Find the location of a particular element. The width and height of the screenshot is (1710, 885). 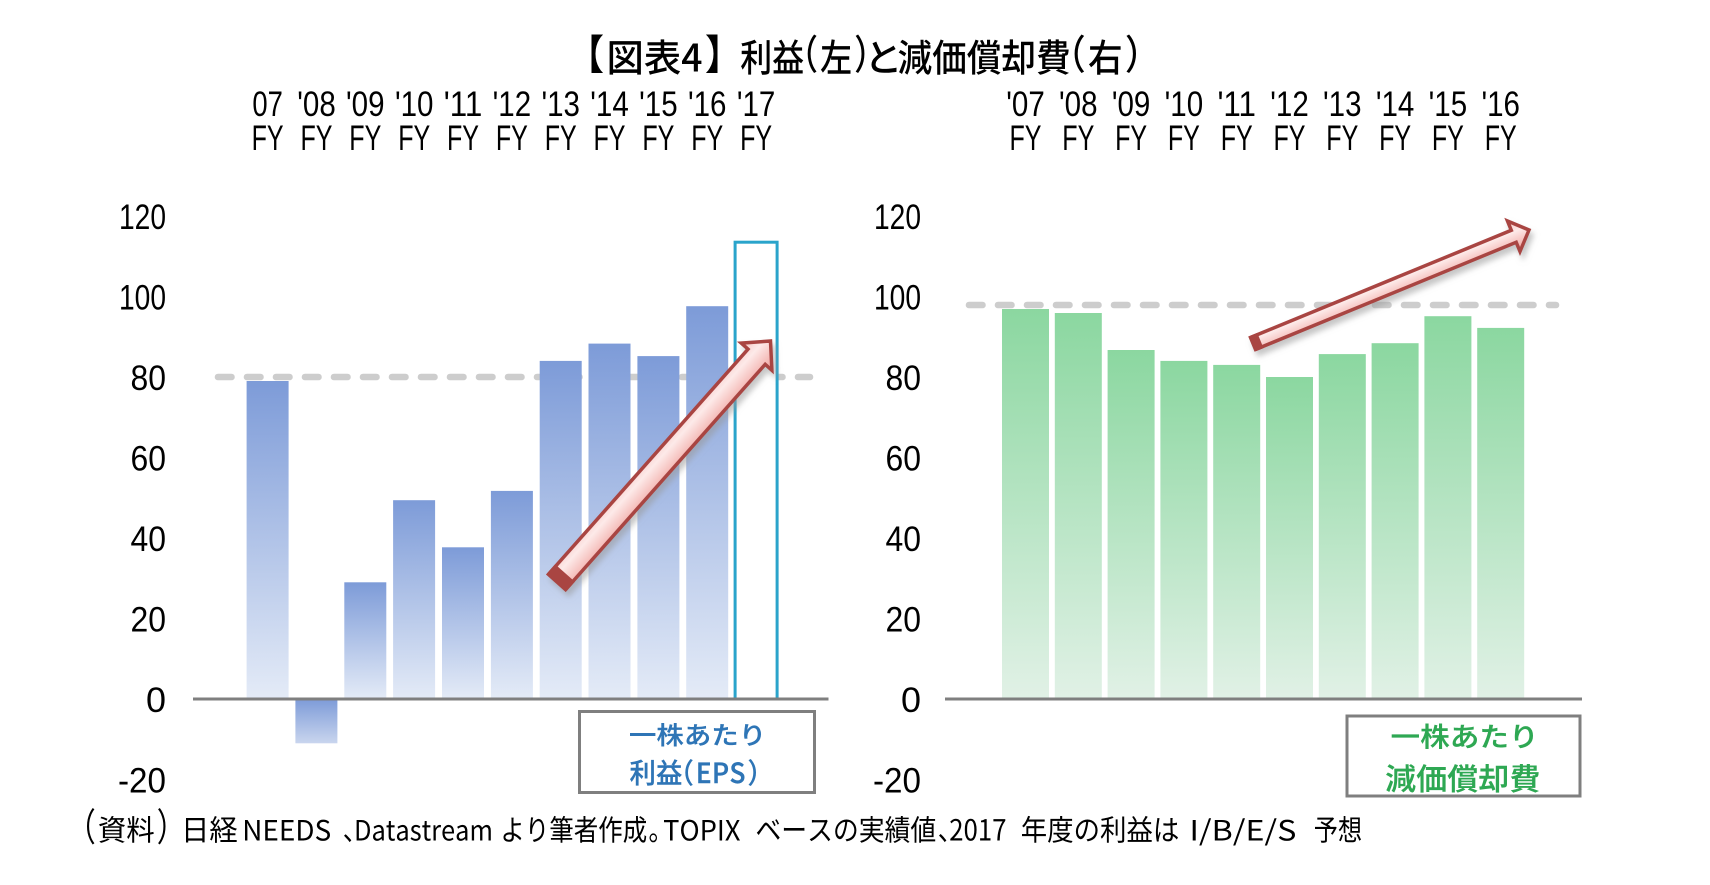

svg-text: '17 is located at coordinates (756, 104).